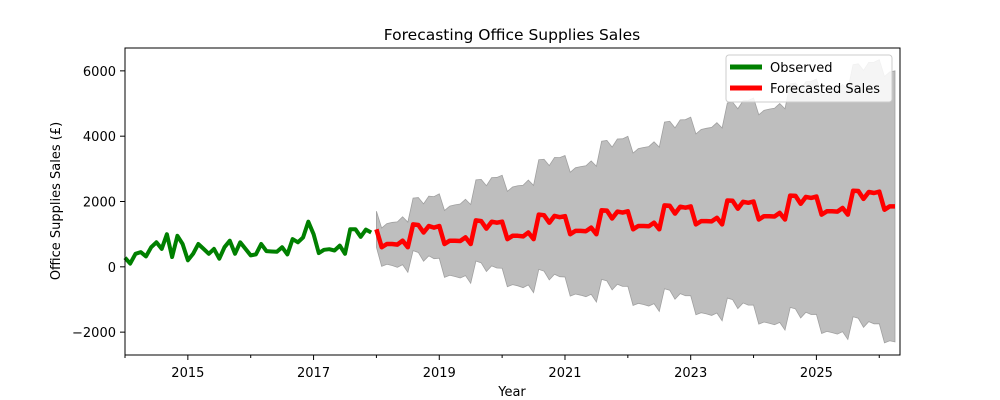 Image resolution: width=1000 pixels, height=400 pixels. I want to click on legend-label-forecast: Forecasted Sales, so click(825, 89).